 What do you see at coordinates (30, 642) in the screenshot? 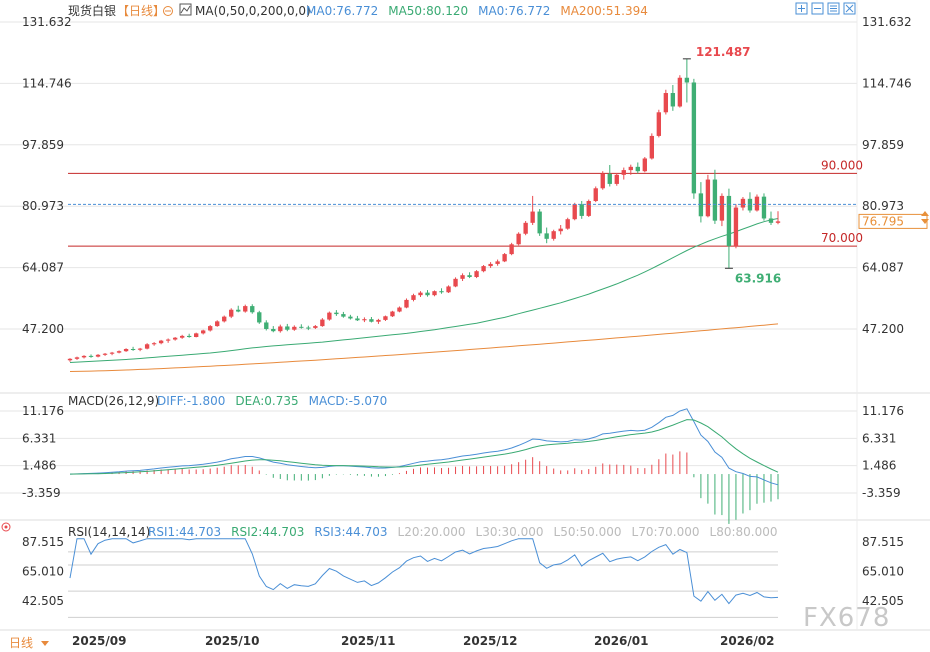
I see `period-button: 日线` at bounding box center [30, 642].